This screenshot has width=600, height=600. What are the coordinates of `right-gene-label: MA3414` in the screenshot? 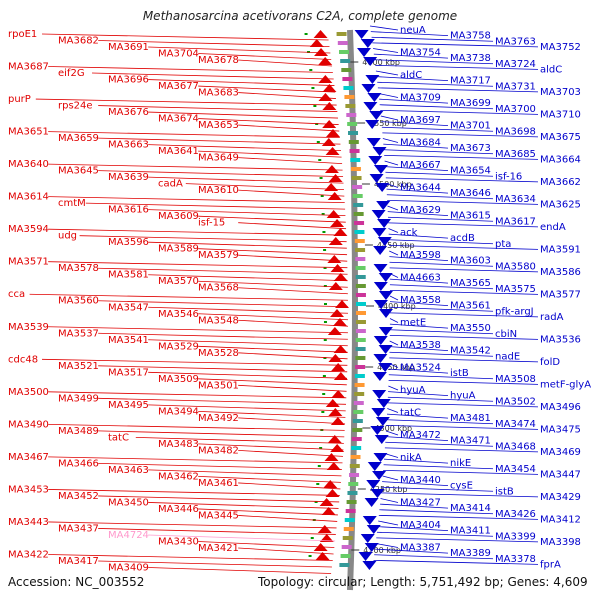 It's located at (470, 508).